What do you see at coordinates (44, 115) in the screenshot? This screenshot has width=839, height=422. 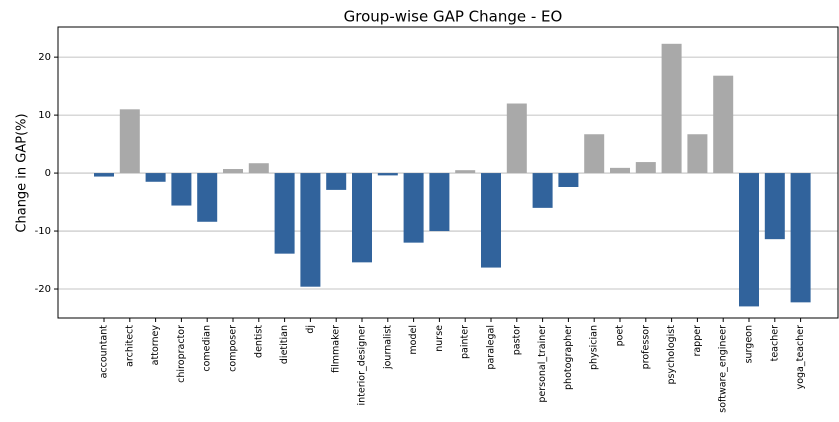 I see `y-tick-label: 10` at bounding box center [44, 115].